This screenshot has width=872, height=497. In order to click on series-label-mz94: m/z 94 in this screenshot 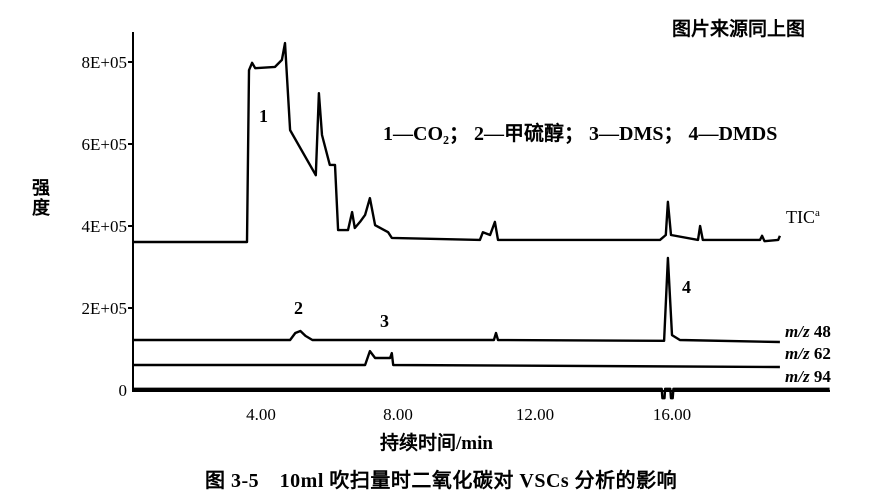, I will do `click(808, 377)`.